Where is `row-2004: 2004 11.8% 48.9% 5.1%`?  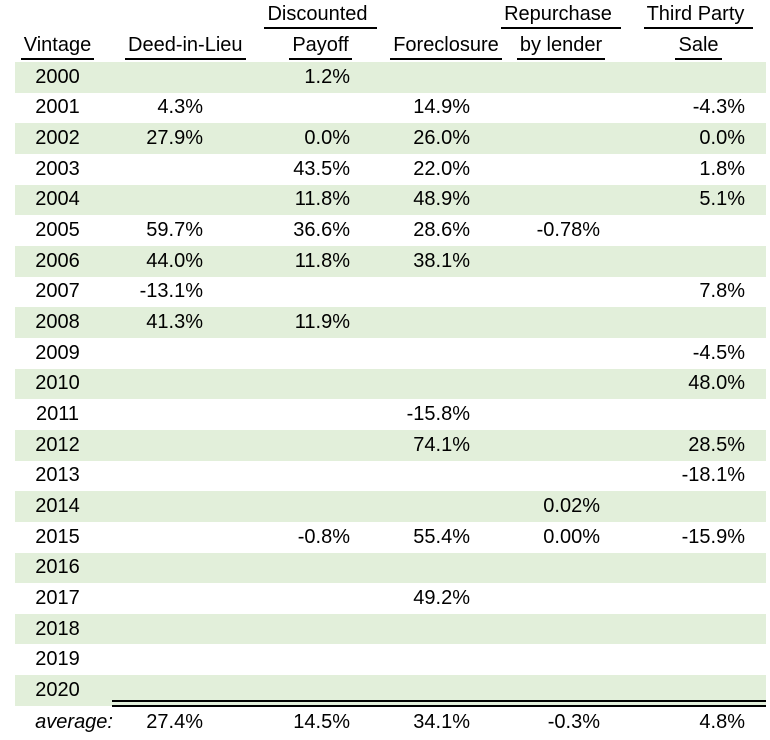 row-2004: 2004 11.8% 48.9% 5.1% is located at coordinates (390, 200).